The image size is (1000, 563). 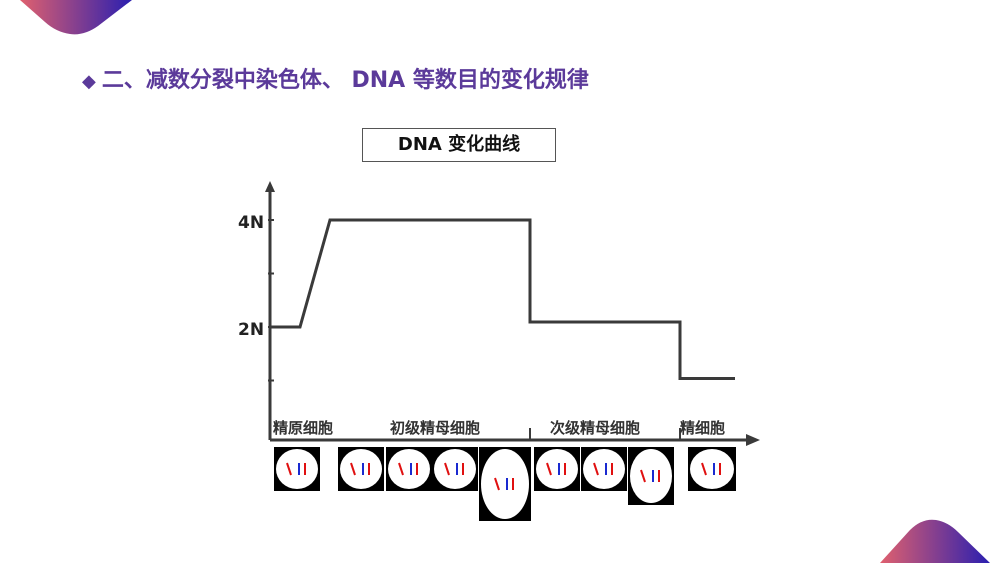 What do you see at coordinates (435, 428) in the screenshot?
I see `stage-label-1: 初级精母细胞` at bounding box center [435, 428].